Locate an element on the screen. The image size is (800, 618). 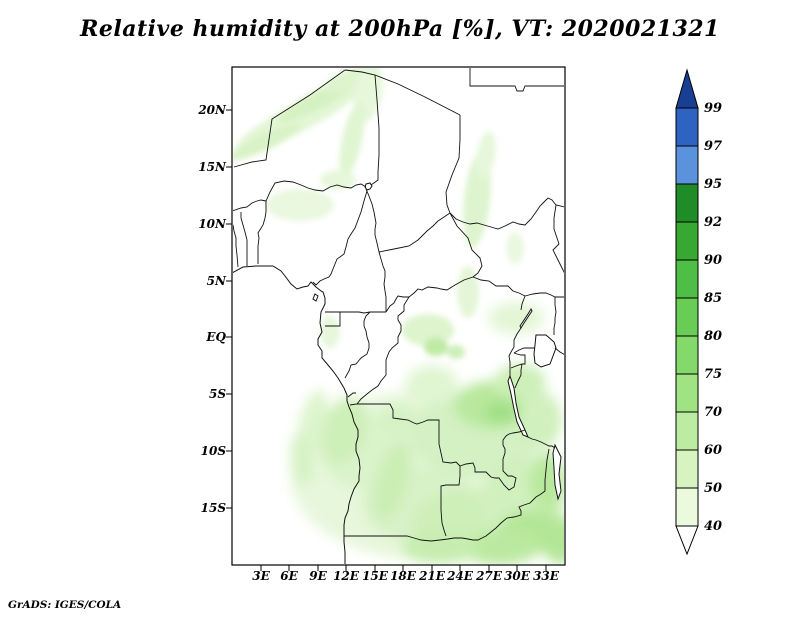
lake-malawi is located at coordinates (557, 472).